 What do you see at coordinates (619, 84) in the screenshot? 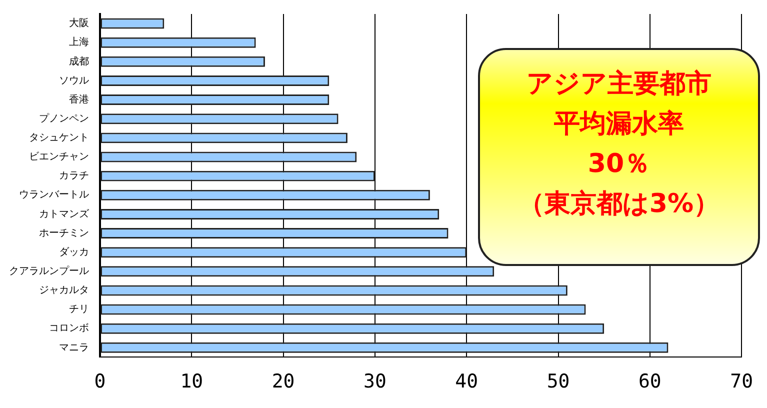
I see `annotation: アジア主要都市` at bounding box center [619, 84].